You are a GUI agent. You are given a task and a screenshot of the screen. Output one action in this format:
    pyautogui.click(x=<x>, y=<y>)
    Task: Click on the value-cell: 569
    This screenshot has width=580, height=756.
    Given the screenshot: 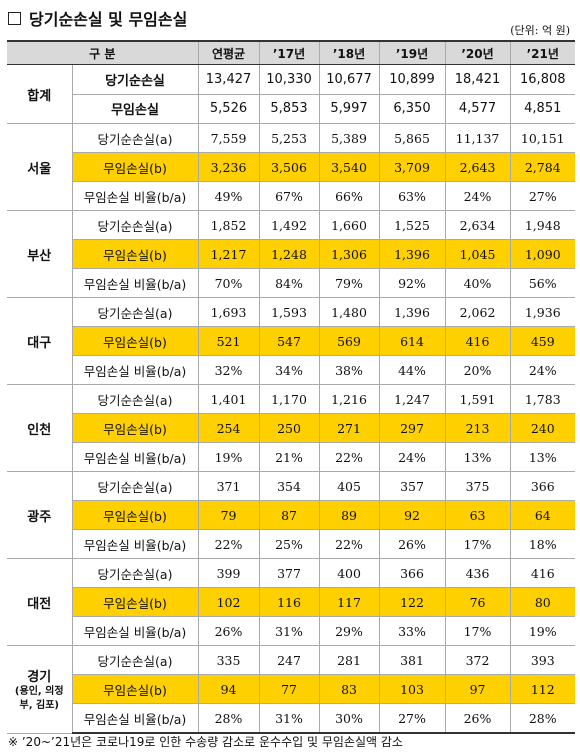 What is the action you would take?
    pyautogui.click(x=349, y=341)
    